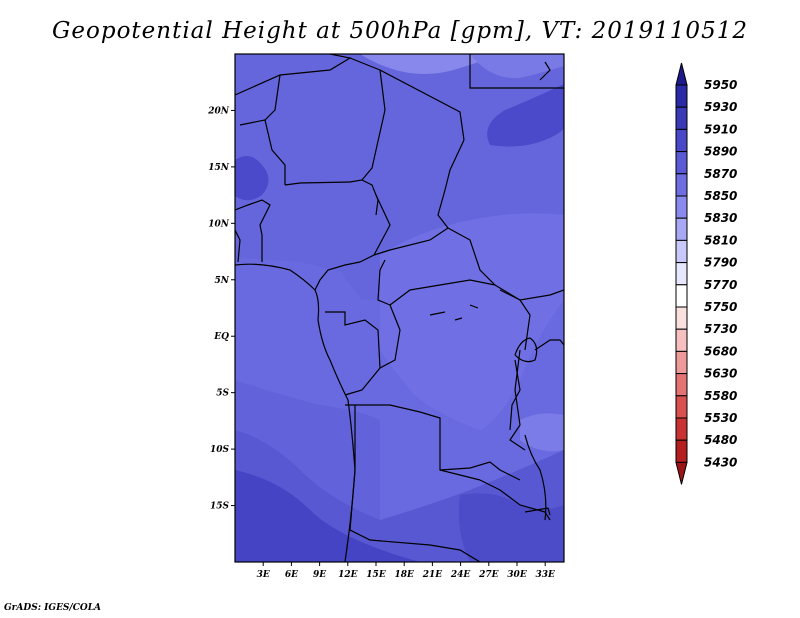 The height and width of the screenshot is (618, 800). Describe the element at coordinates (525, 325) in the screenshot. I see `border-uganda-west` at that location.